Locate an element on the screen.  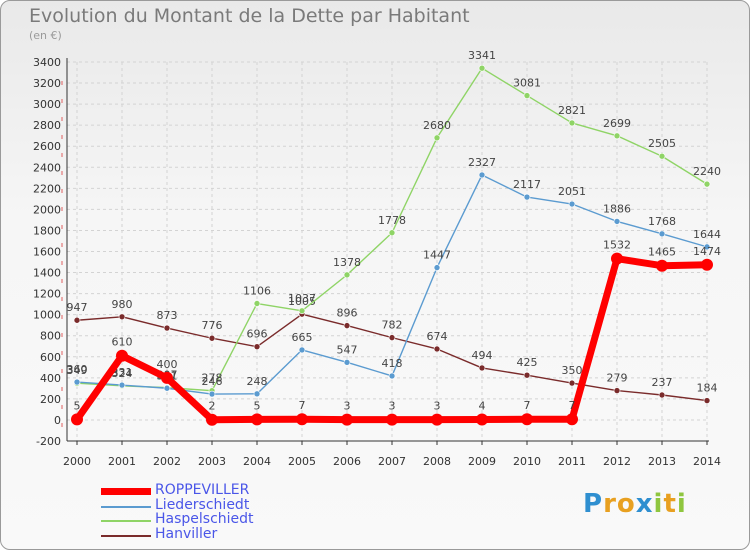
x-tick-label: 2001 is located at coordinates (122, 461).